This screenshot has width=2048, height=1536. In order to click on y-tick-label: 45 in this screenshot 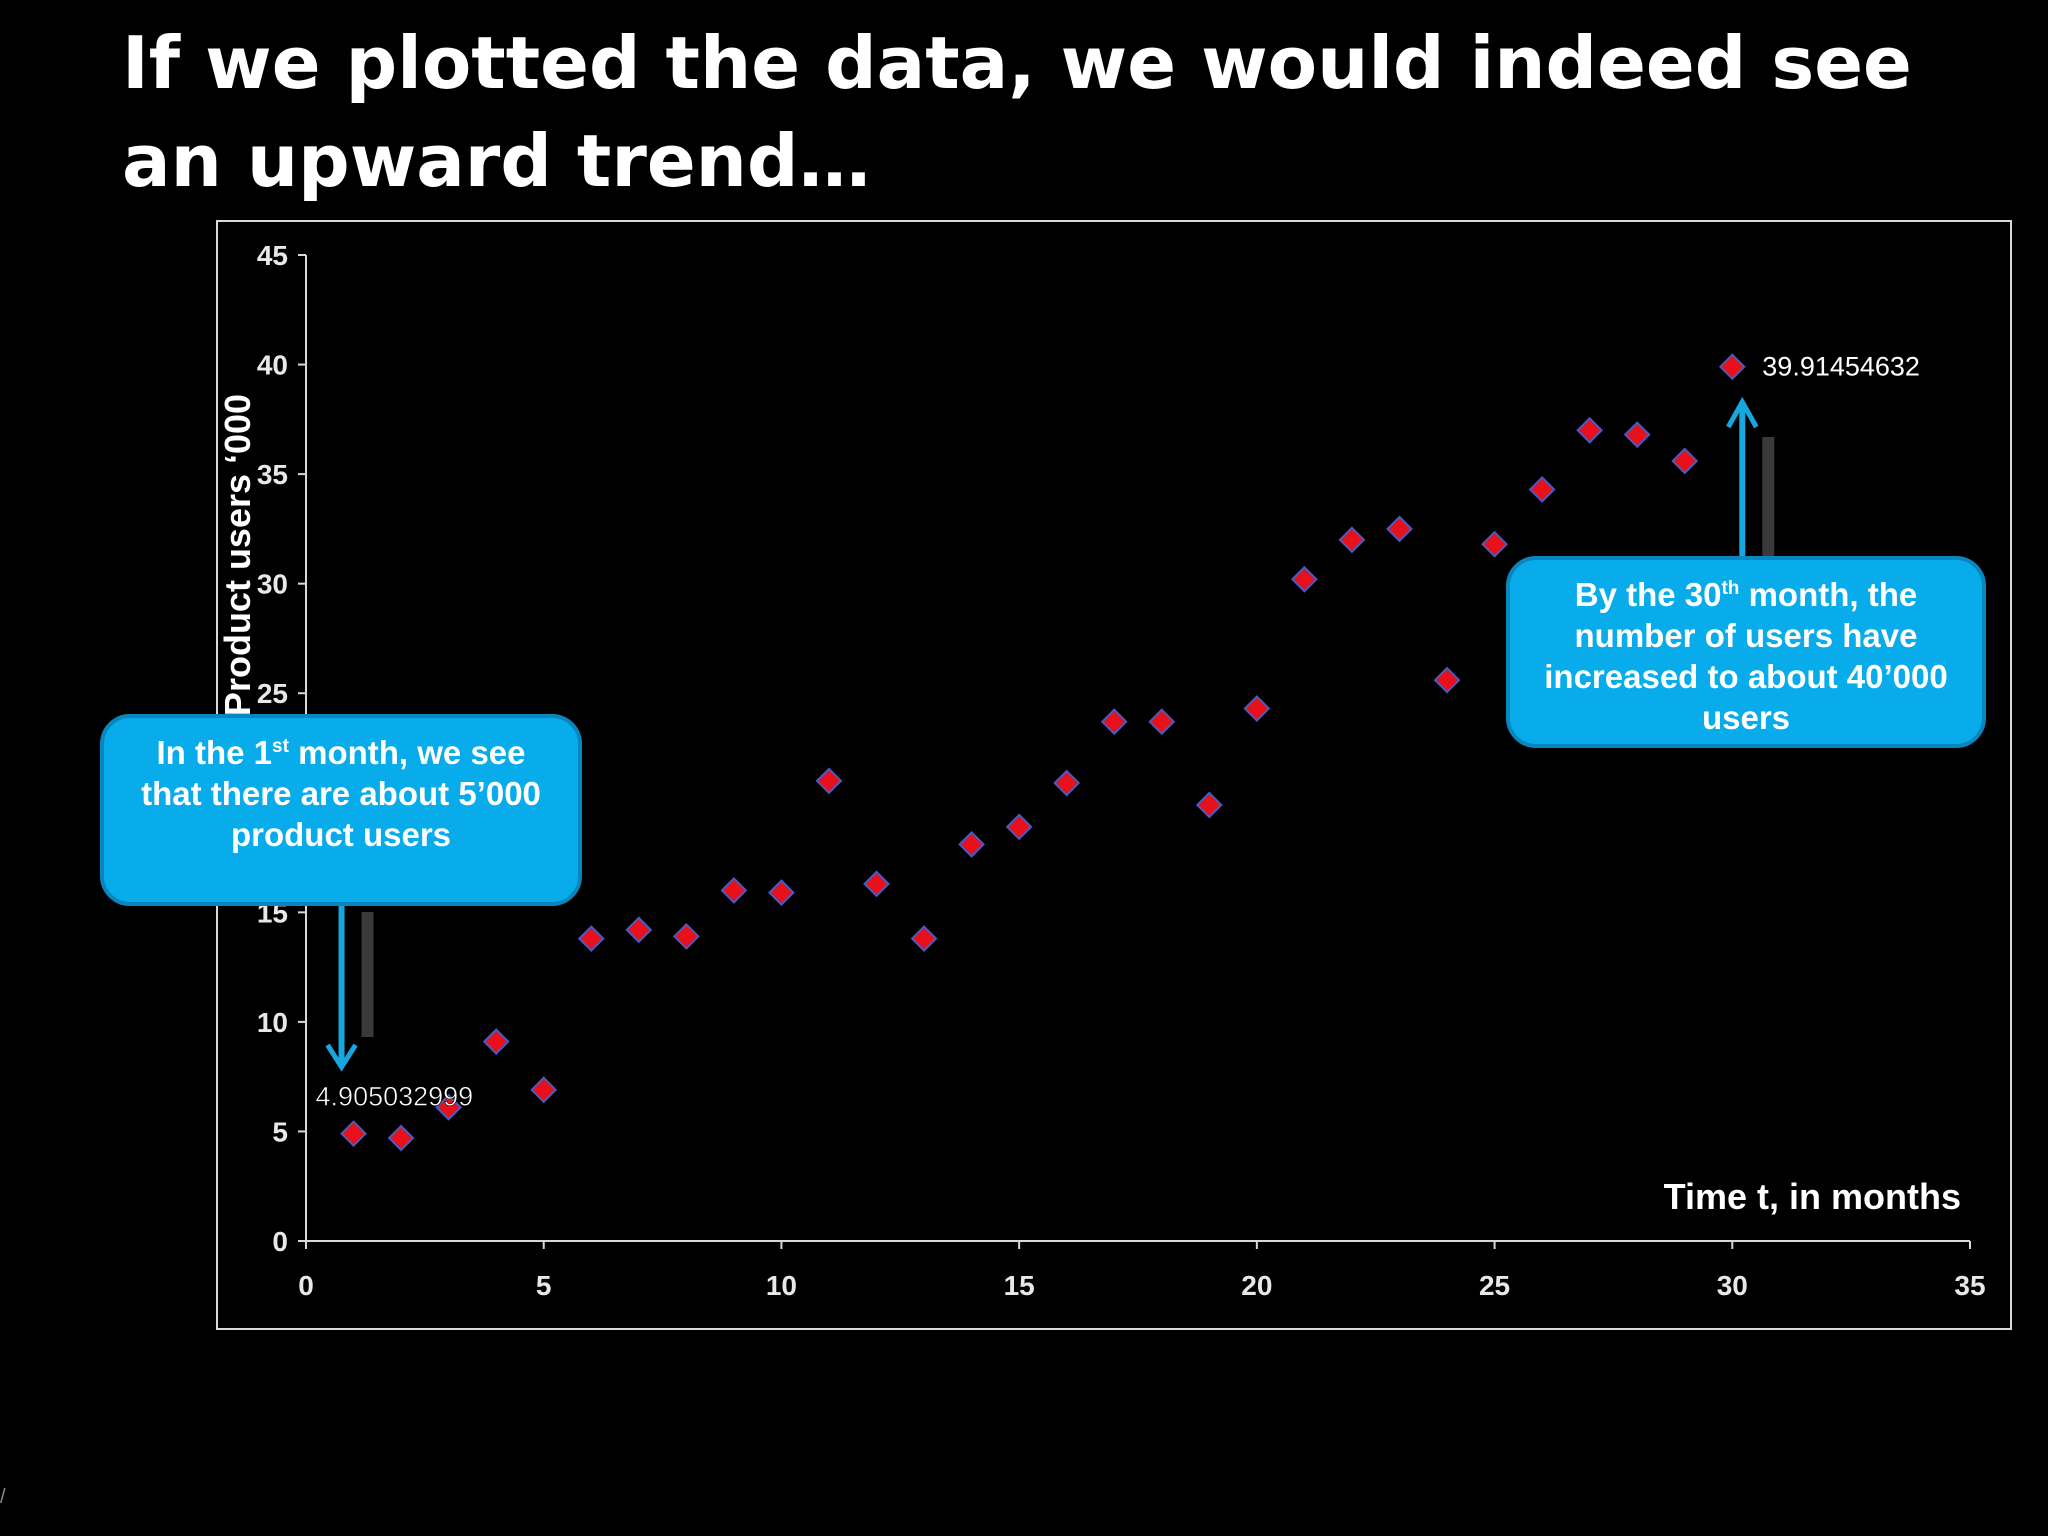, I will do `click(272, 255)`.